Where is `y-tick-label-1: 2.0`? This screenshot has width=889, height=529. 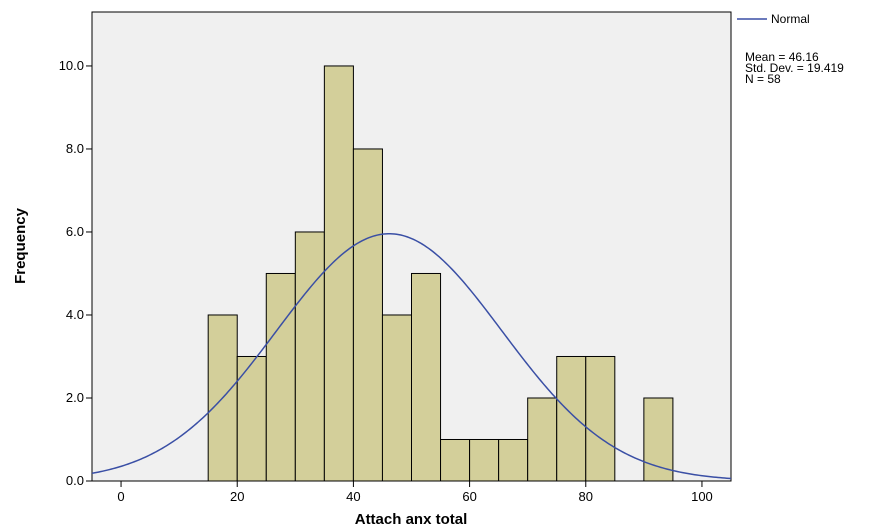 y-tick-label-1: 2.0 is located at coordinates (75, 397).